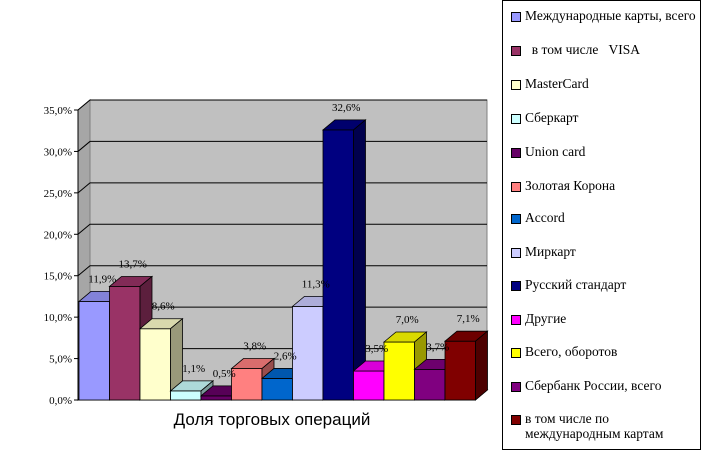 Image resolution: width=705 pixels, height=455 pixels. What do you see at coordinates (272, 419) in the screenshot?
I see `x-axis-title: Доля торговых операций` at bounding box center [272, 419].